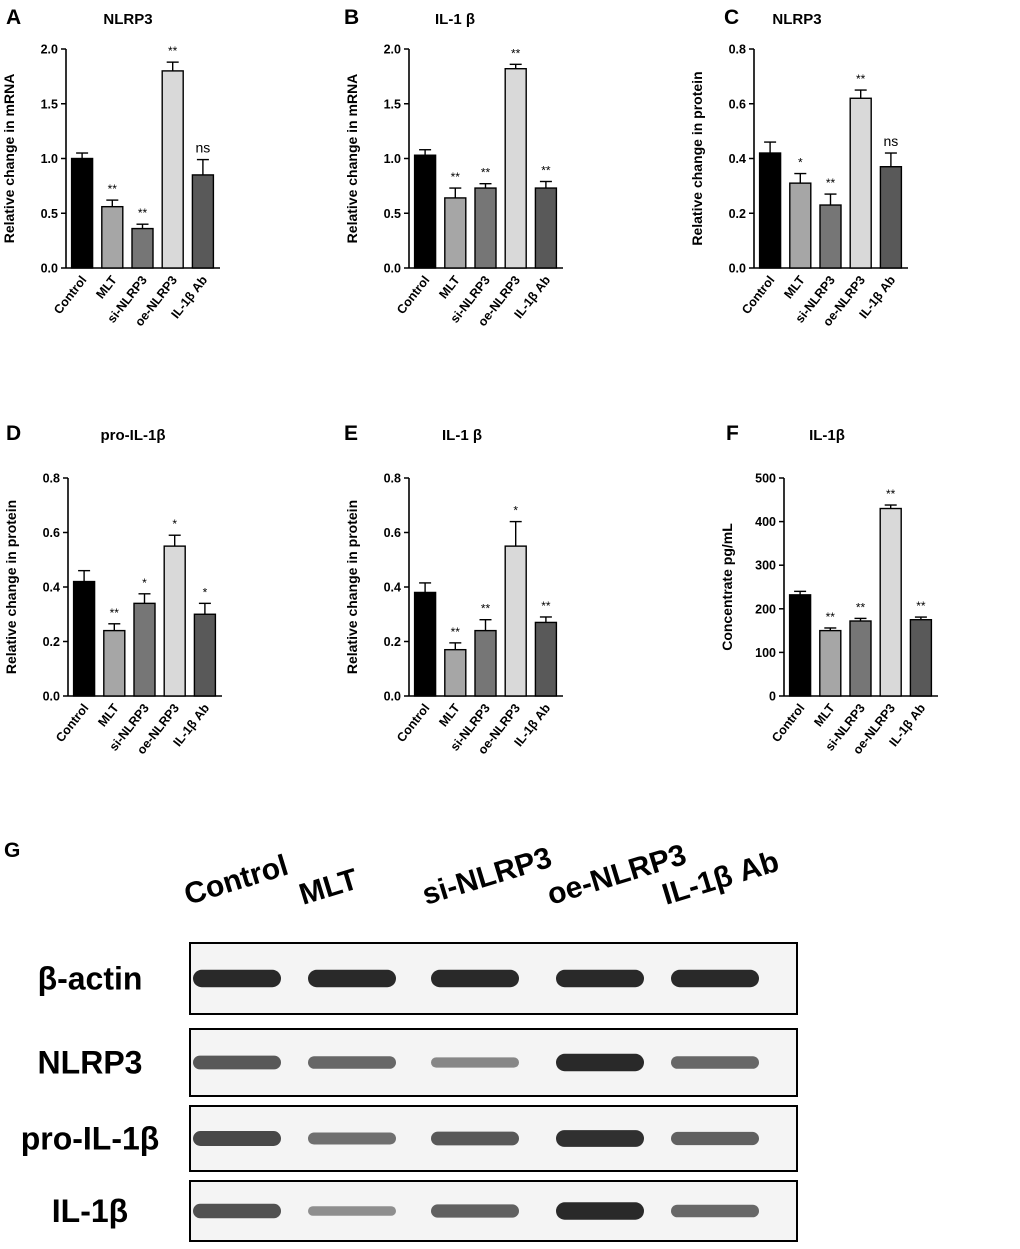  What do you see at coordinates (328, 887) in the screenshot?
I see `lane-label: MLT` at bounding box center [328, 887].